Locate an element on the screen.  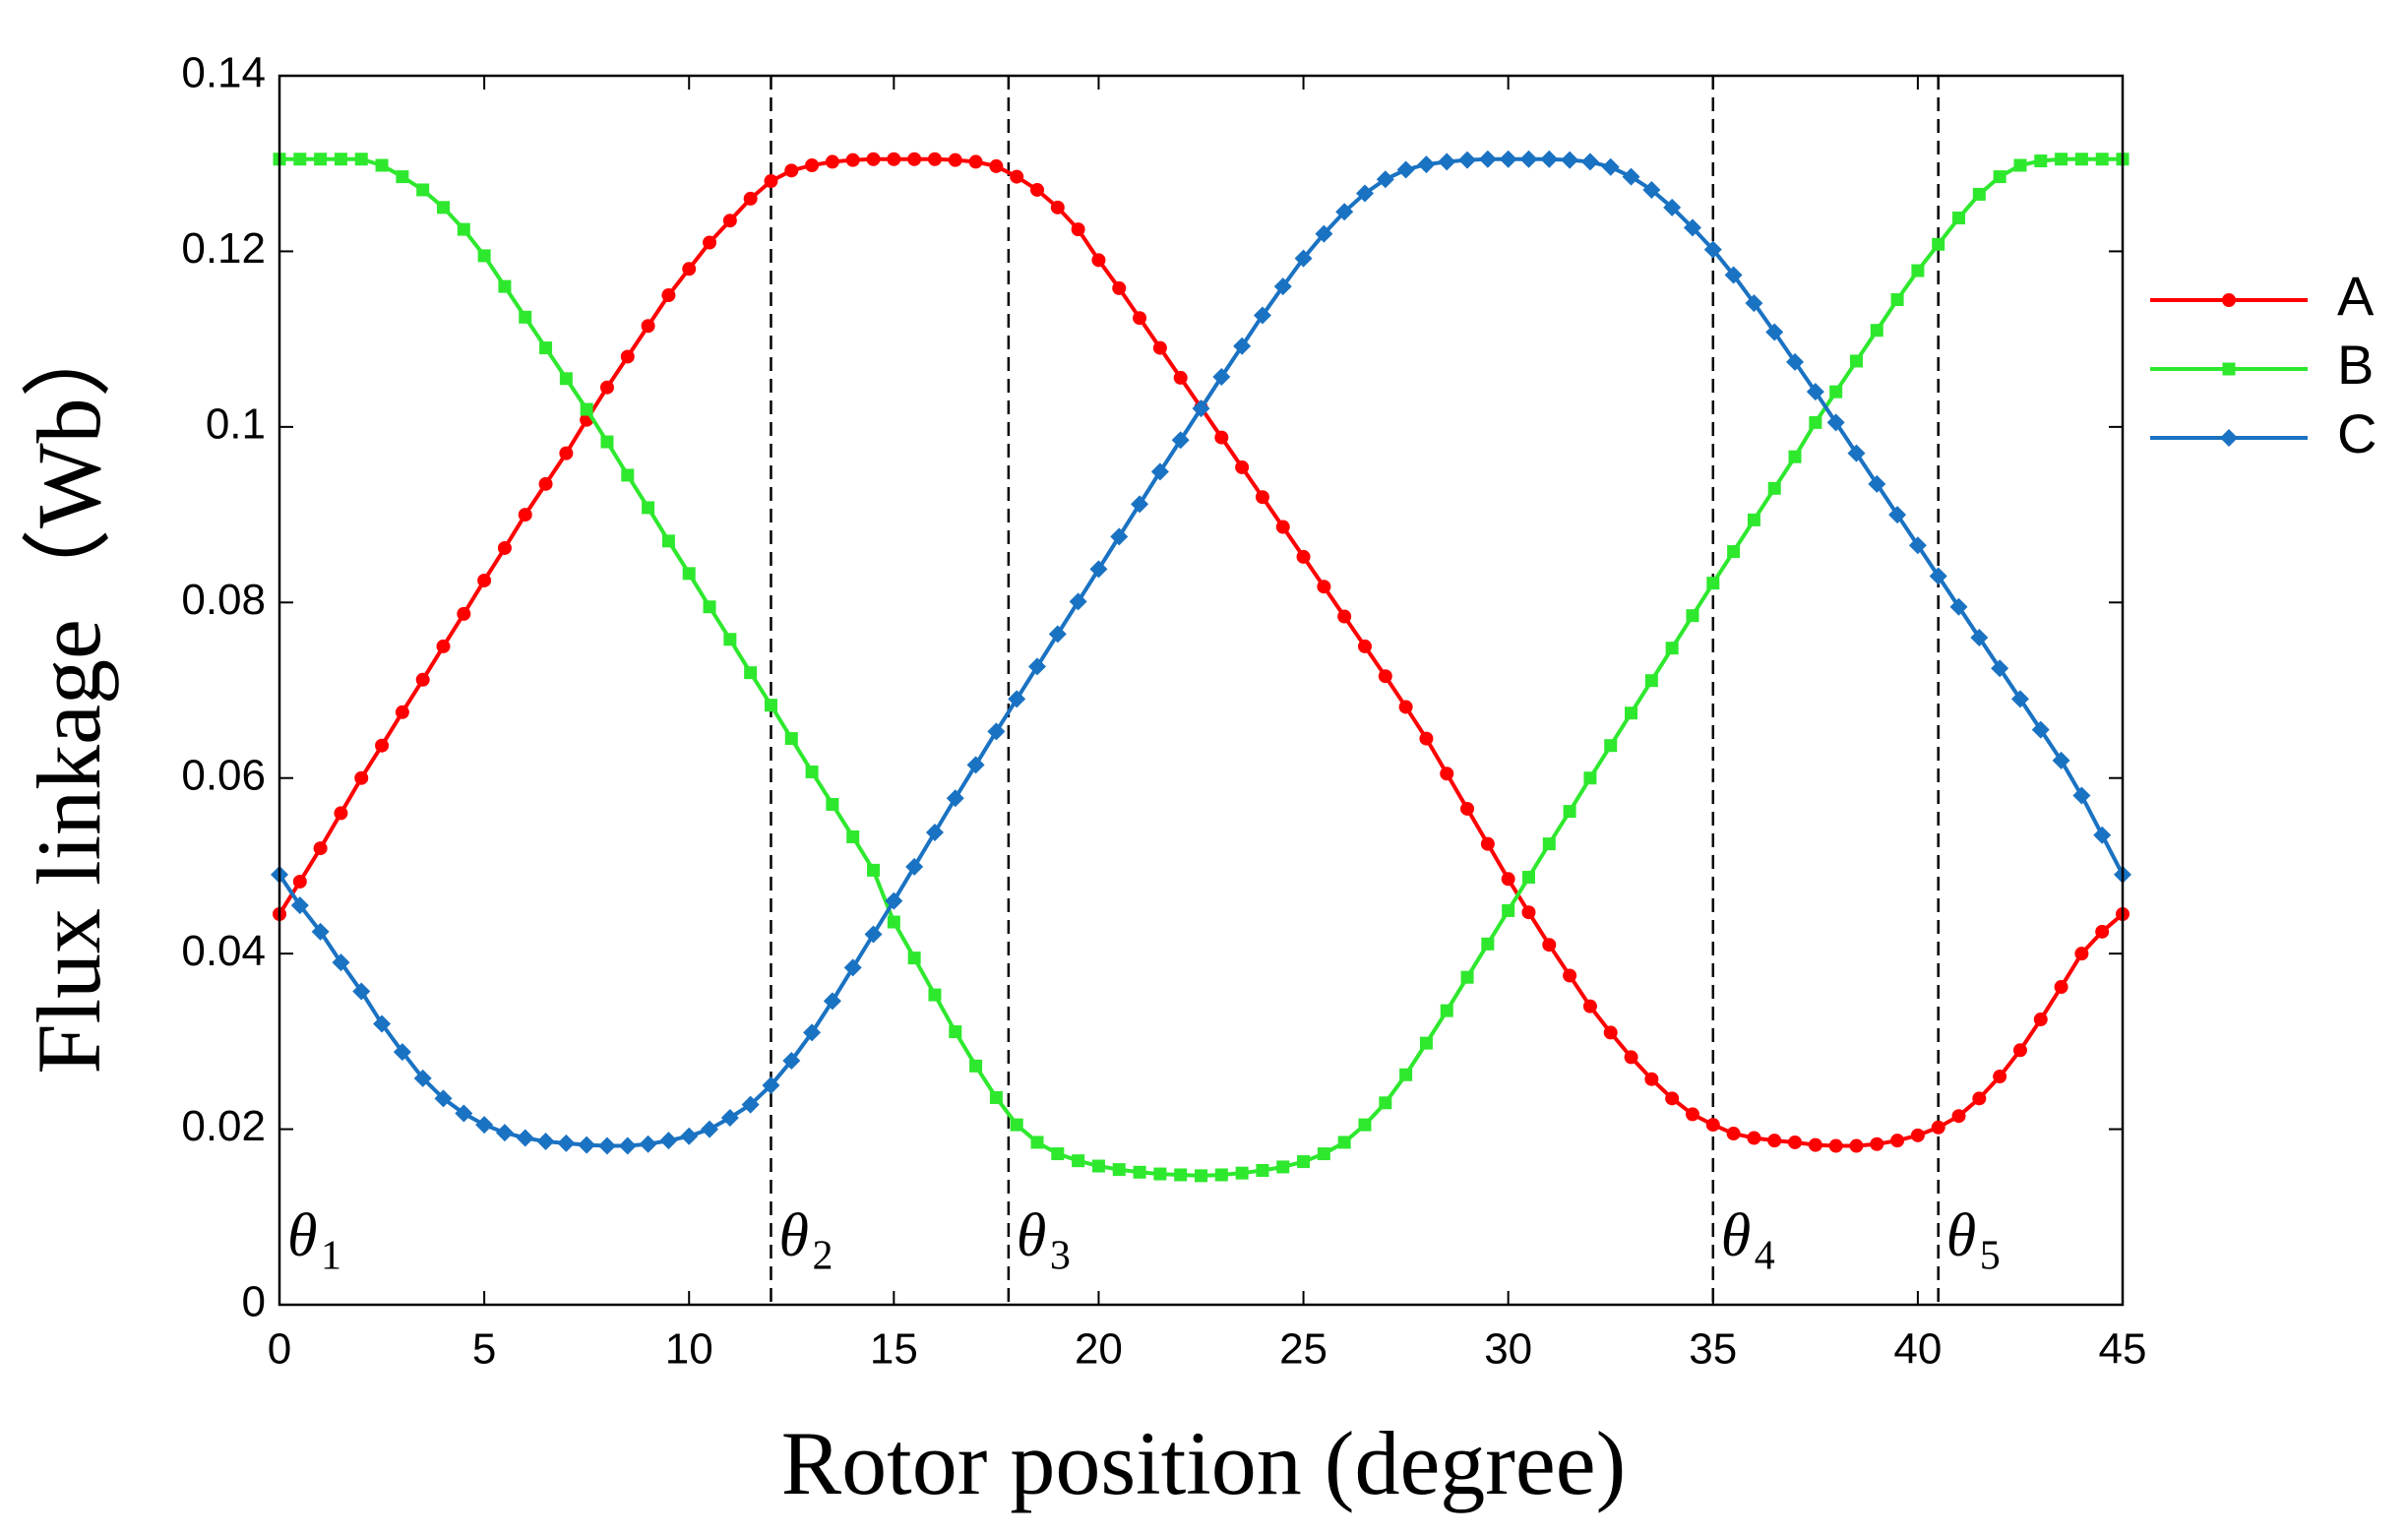
annotation-subscript: 5 is located at coordinates (1991, 1256).